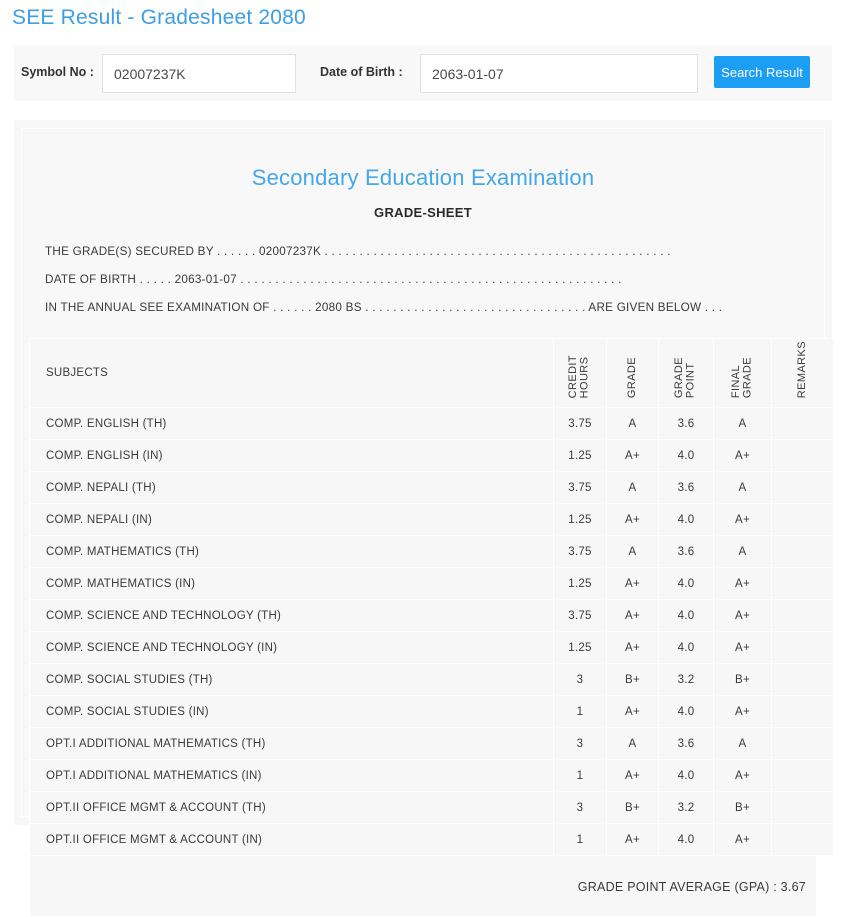 The width and height of the screenshot is (846, 917). What do you see at coordinates (559, 73) in the screenshot?
I see `date-of-birth-input` at bounding box center [559, 73].